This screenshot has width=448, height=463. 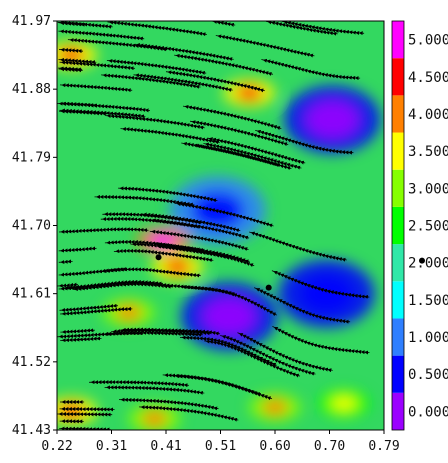 I want to click on colorbar-frame, so click(x=398, y=225).